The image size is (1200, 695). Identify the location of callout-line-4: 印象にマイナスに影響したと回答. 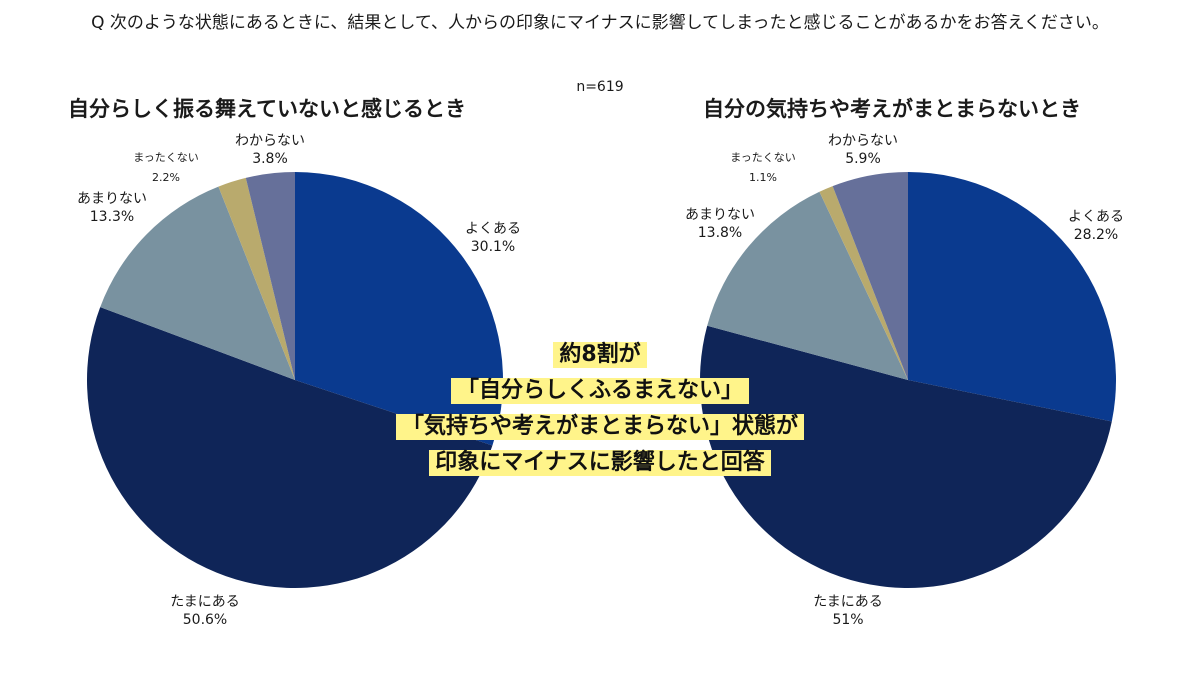
(600, 463).